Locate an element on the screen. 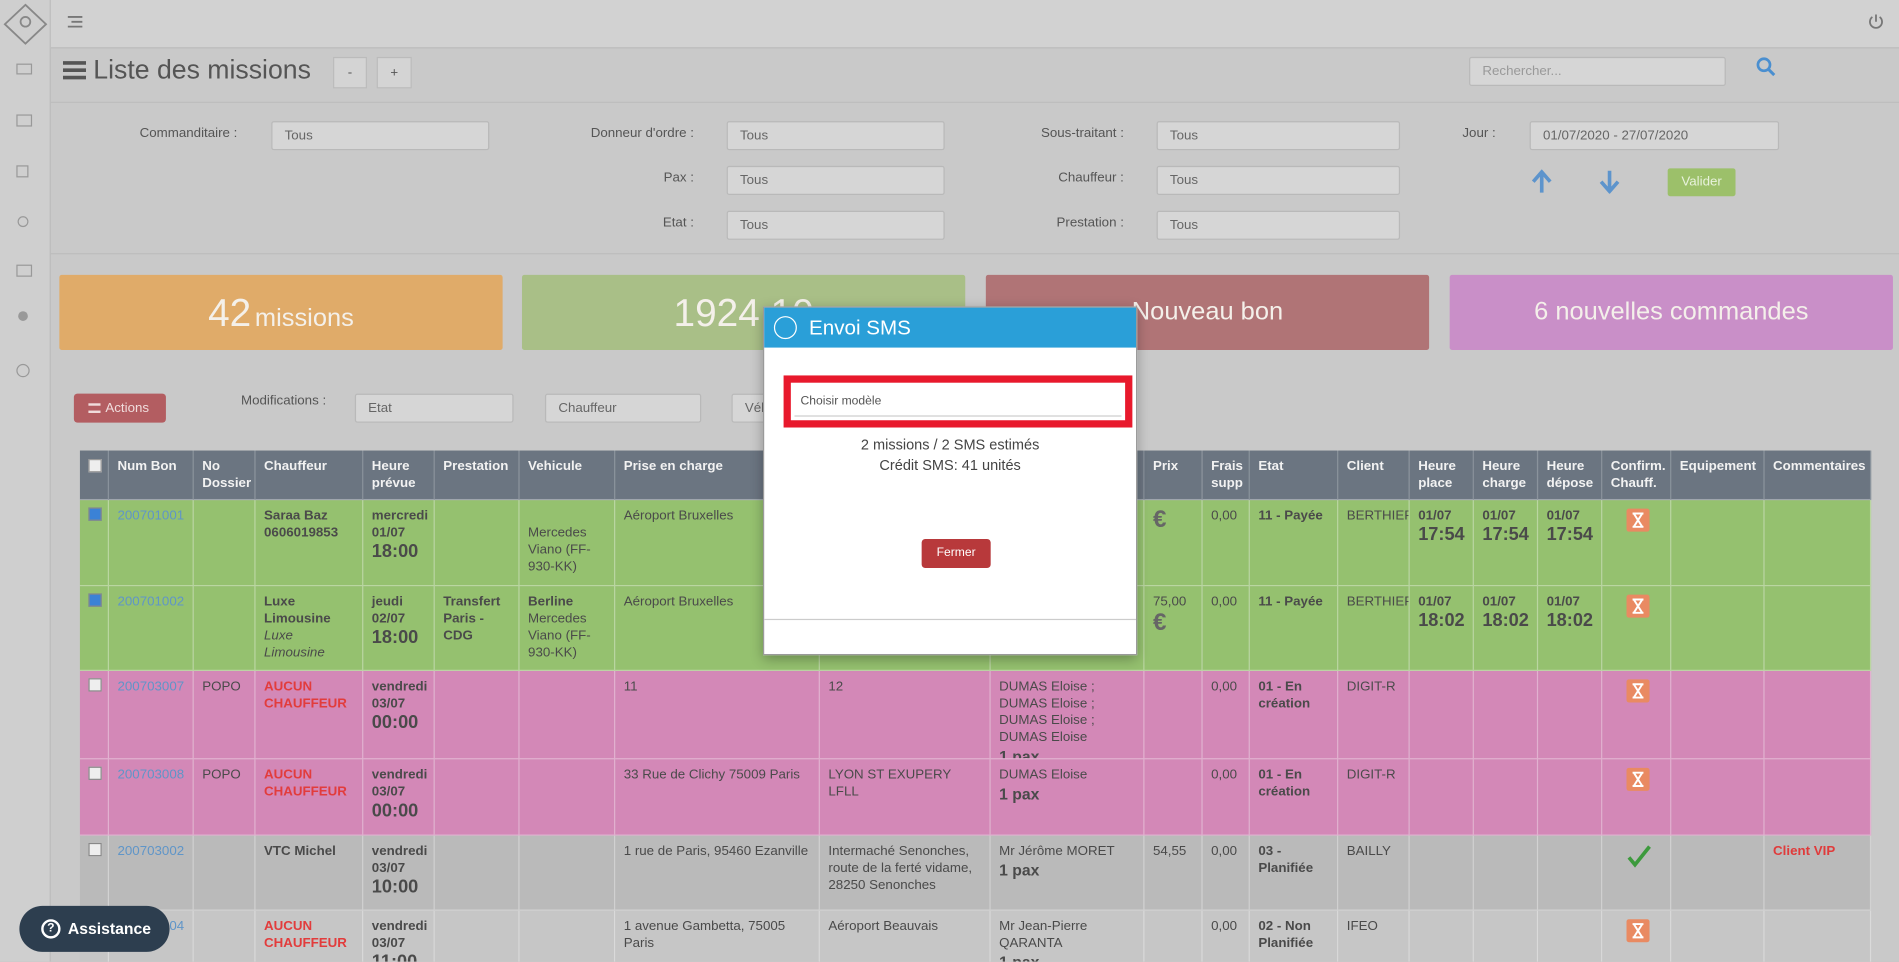  select-all-checkbox is located at coordinates (95, 466).